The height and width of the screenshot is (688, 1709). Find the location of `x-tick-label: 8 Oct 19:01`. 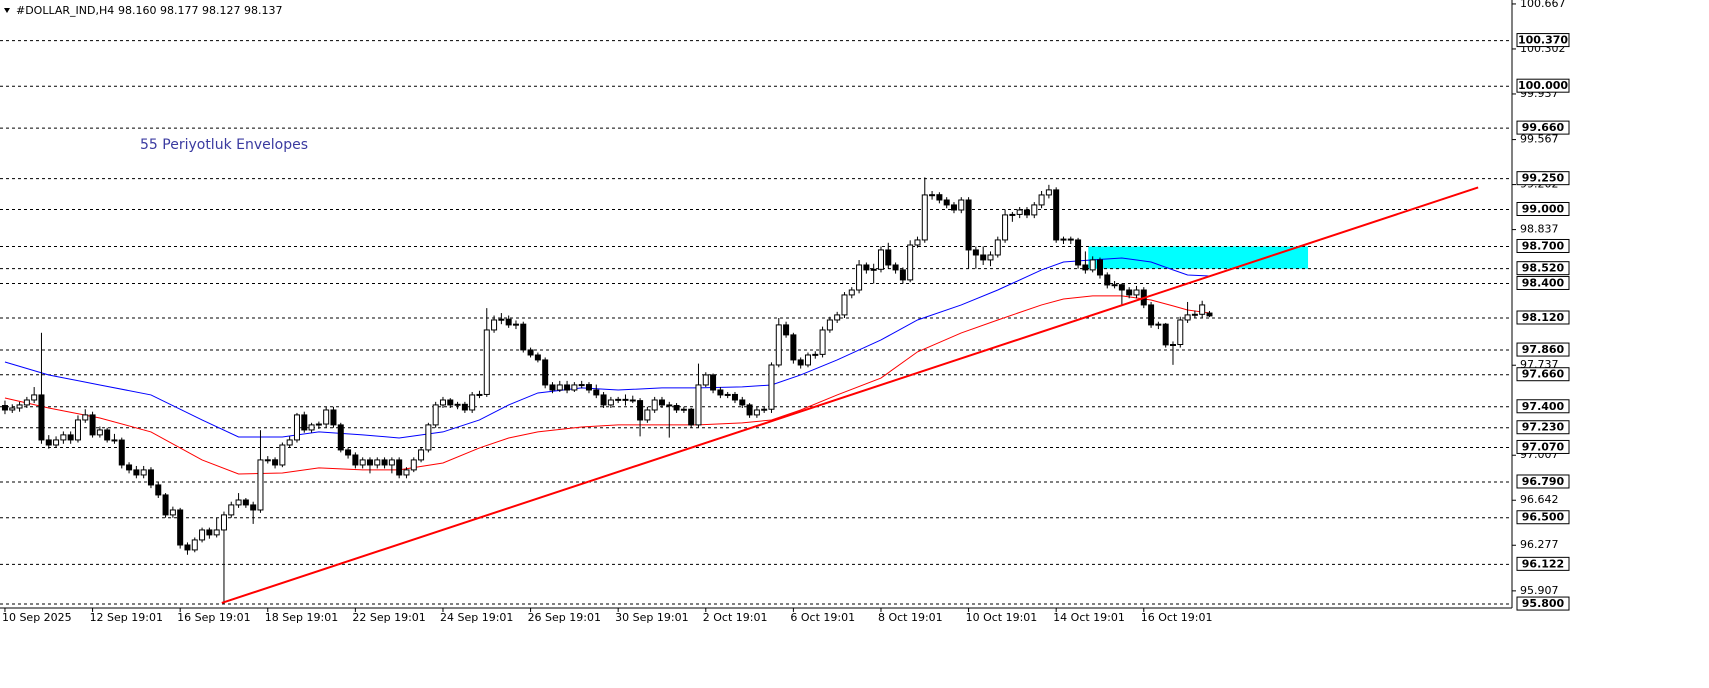

x-tick-label: 8 Oct 19:01 is located at coordinates (910, 617).